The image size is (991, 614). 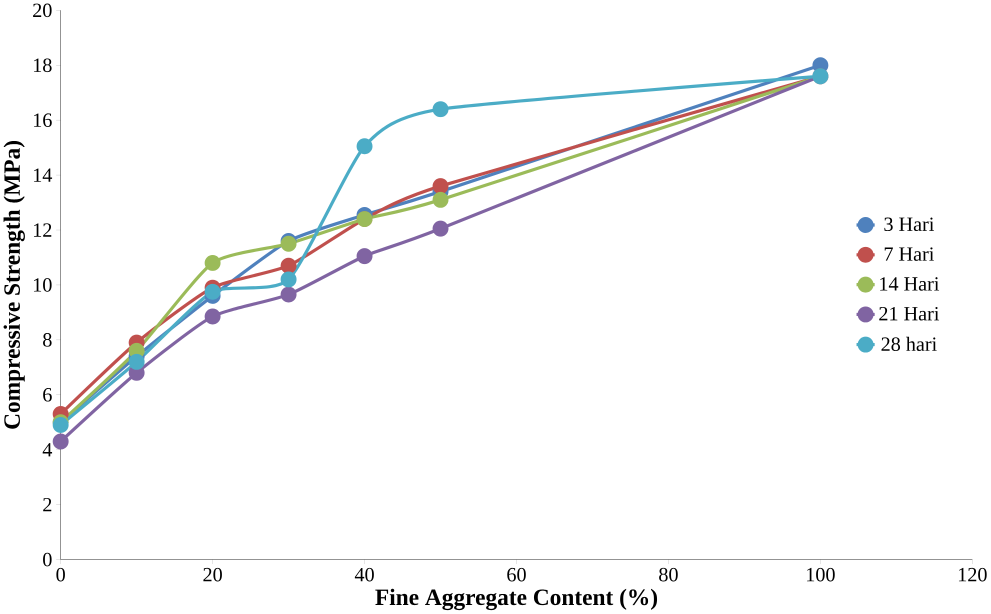 I want to click on legend-label: 3 Hari, so click(x=909, y=225).